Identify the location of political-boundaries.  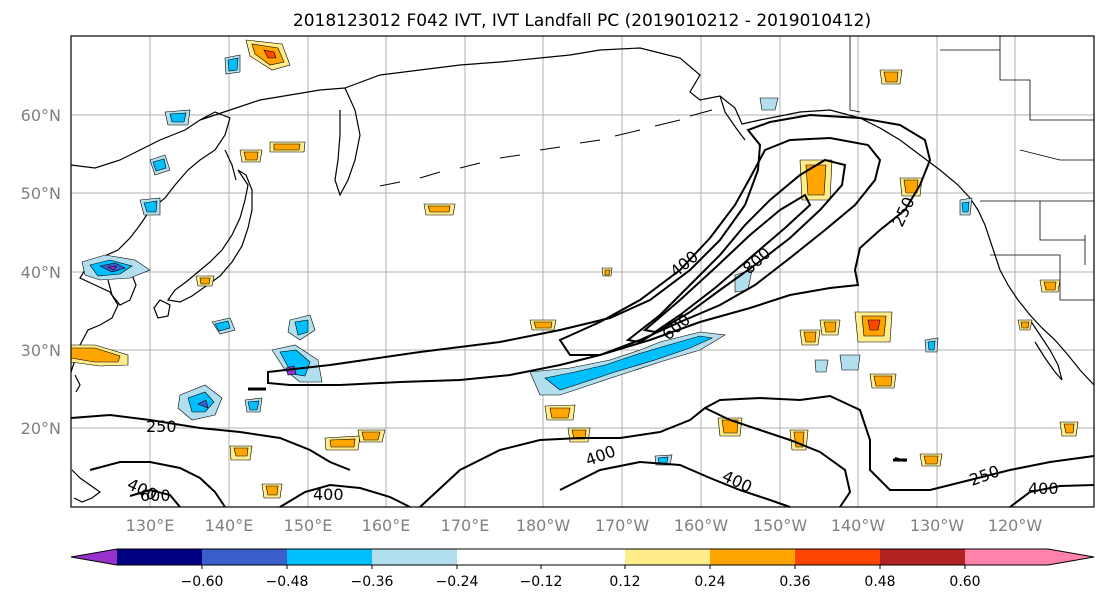
(971, 168).